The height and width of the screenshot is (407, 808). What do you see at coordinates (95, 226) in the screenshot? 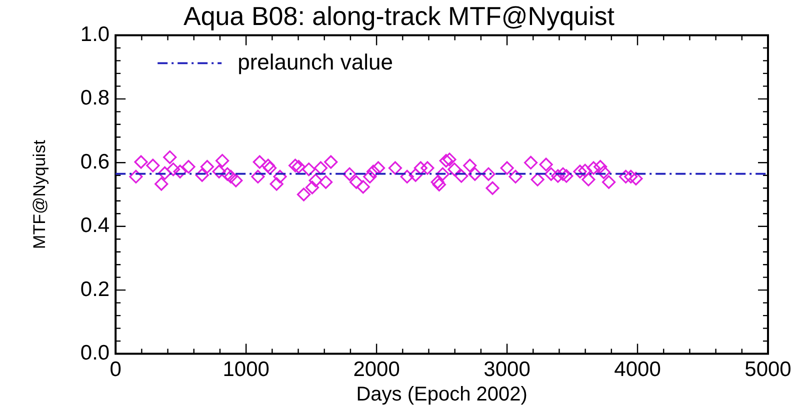
I see `y-tick-label: 0.4` at bounding box center [95, 226].